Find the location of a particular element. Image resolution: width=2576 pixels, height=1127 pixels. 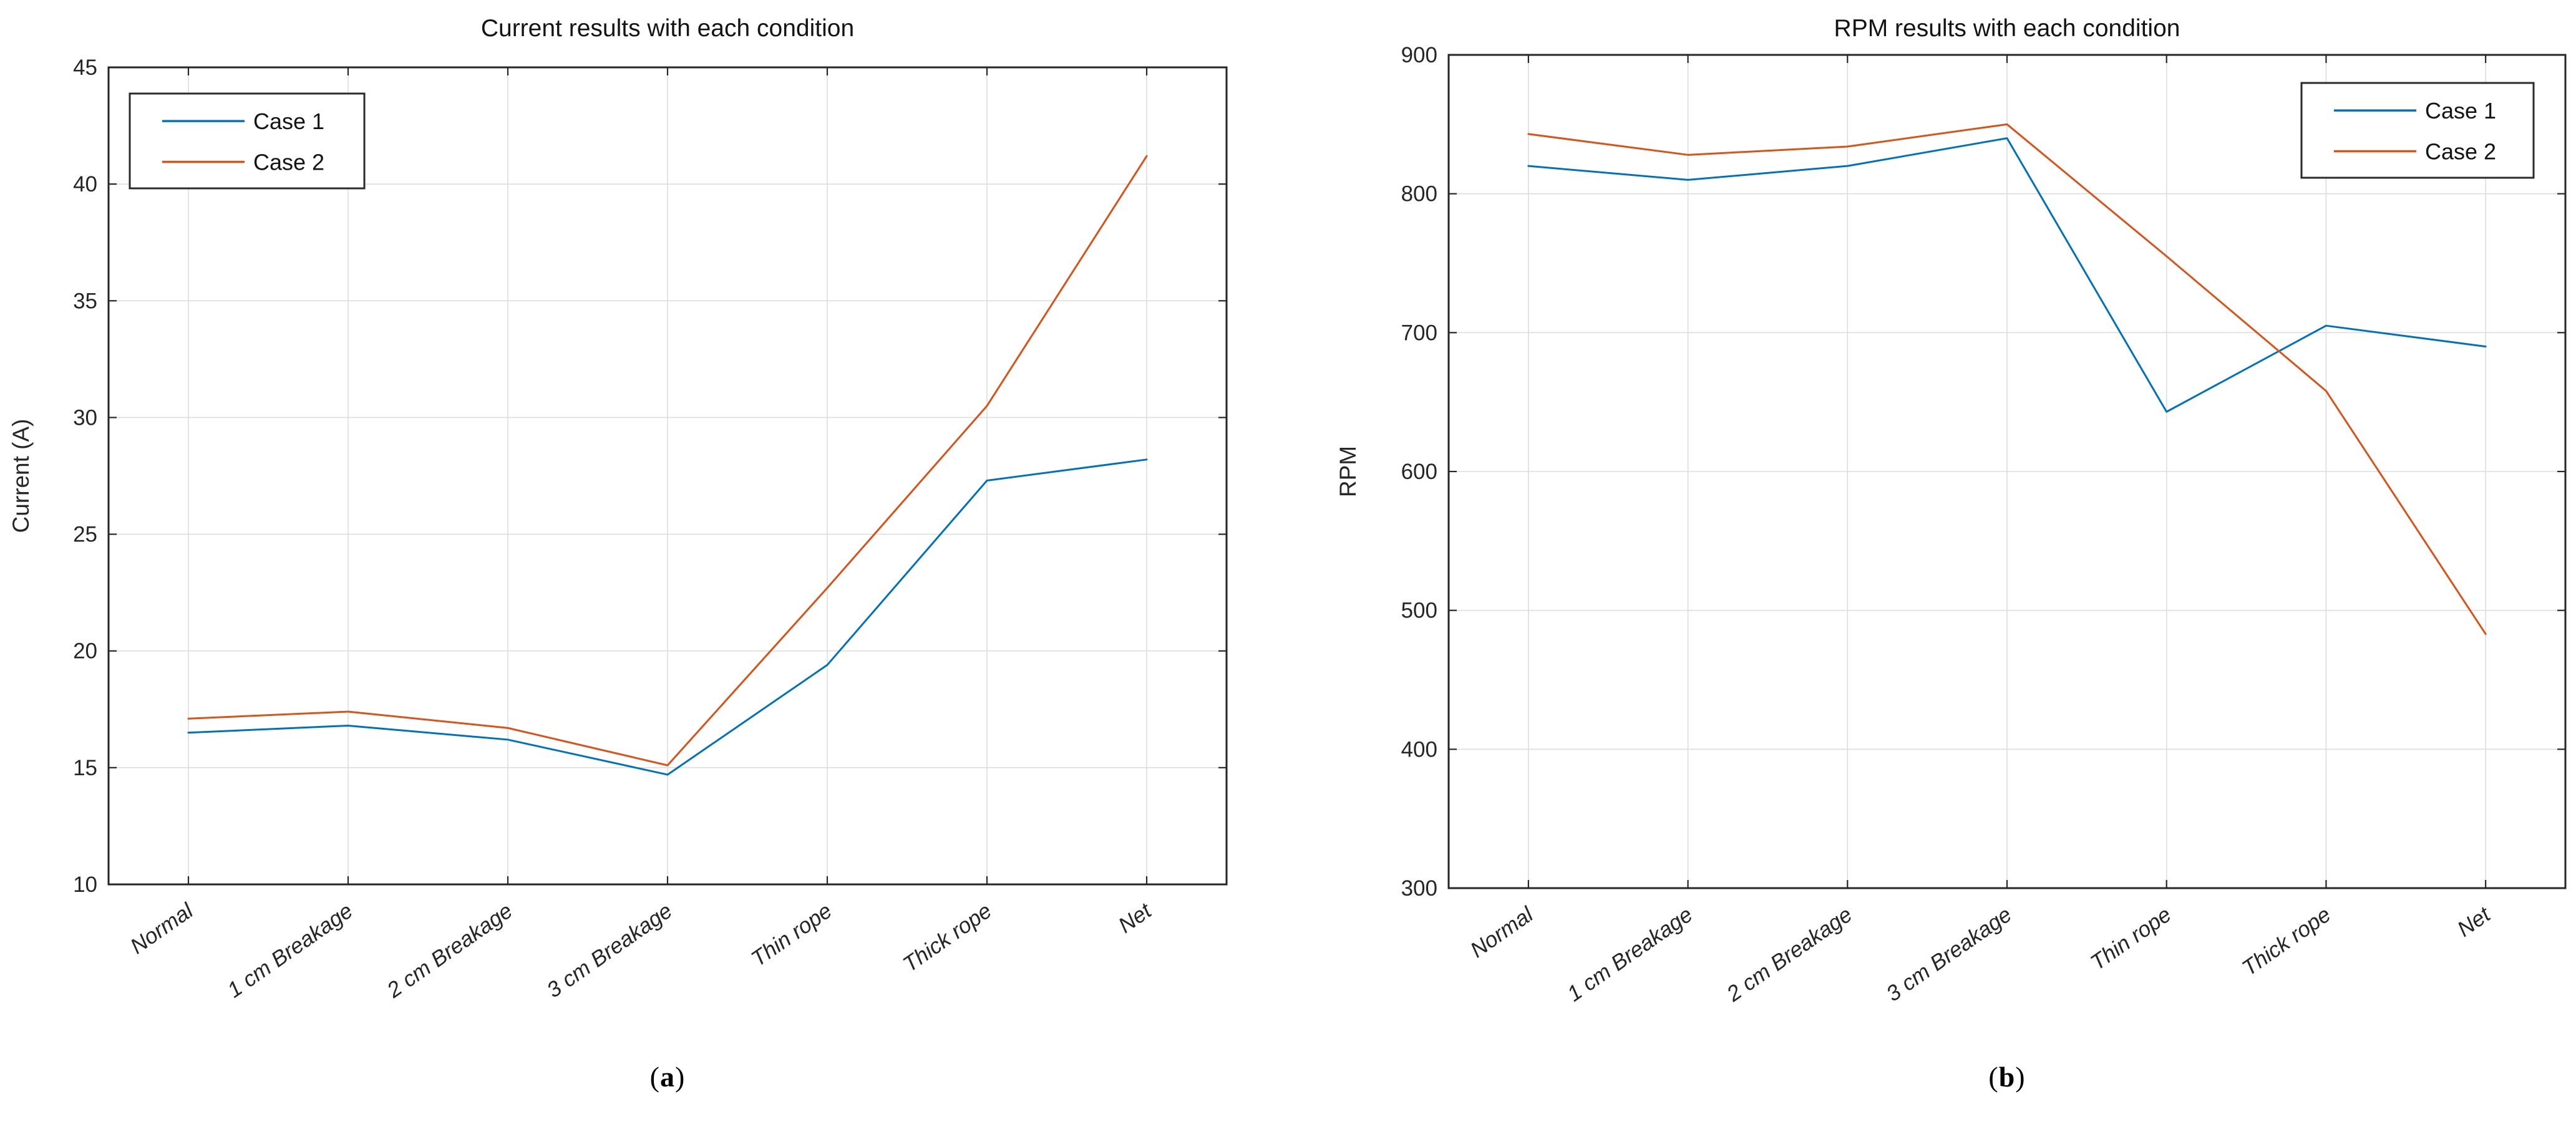

caption-a-open-paren: ( is located at coordinates (654, 1077).